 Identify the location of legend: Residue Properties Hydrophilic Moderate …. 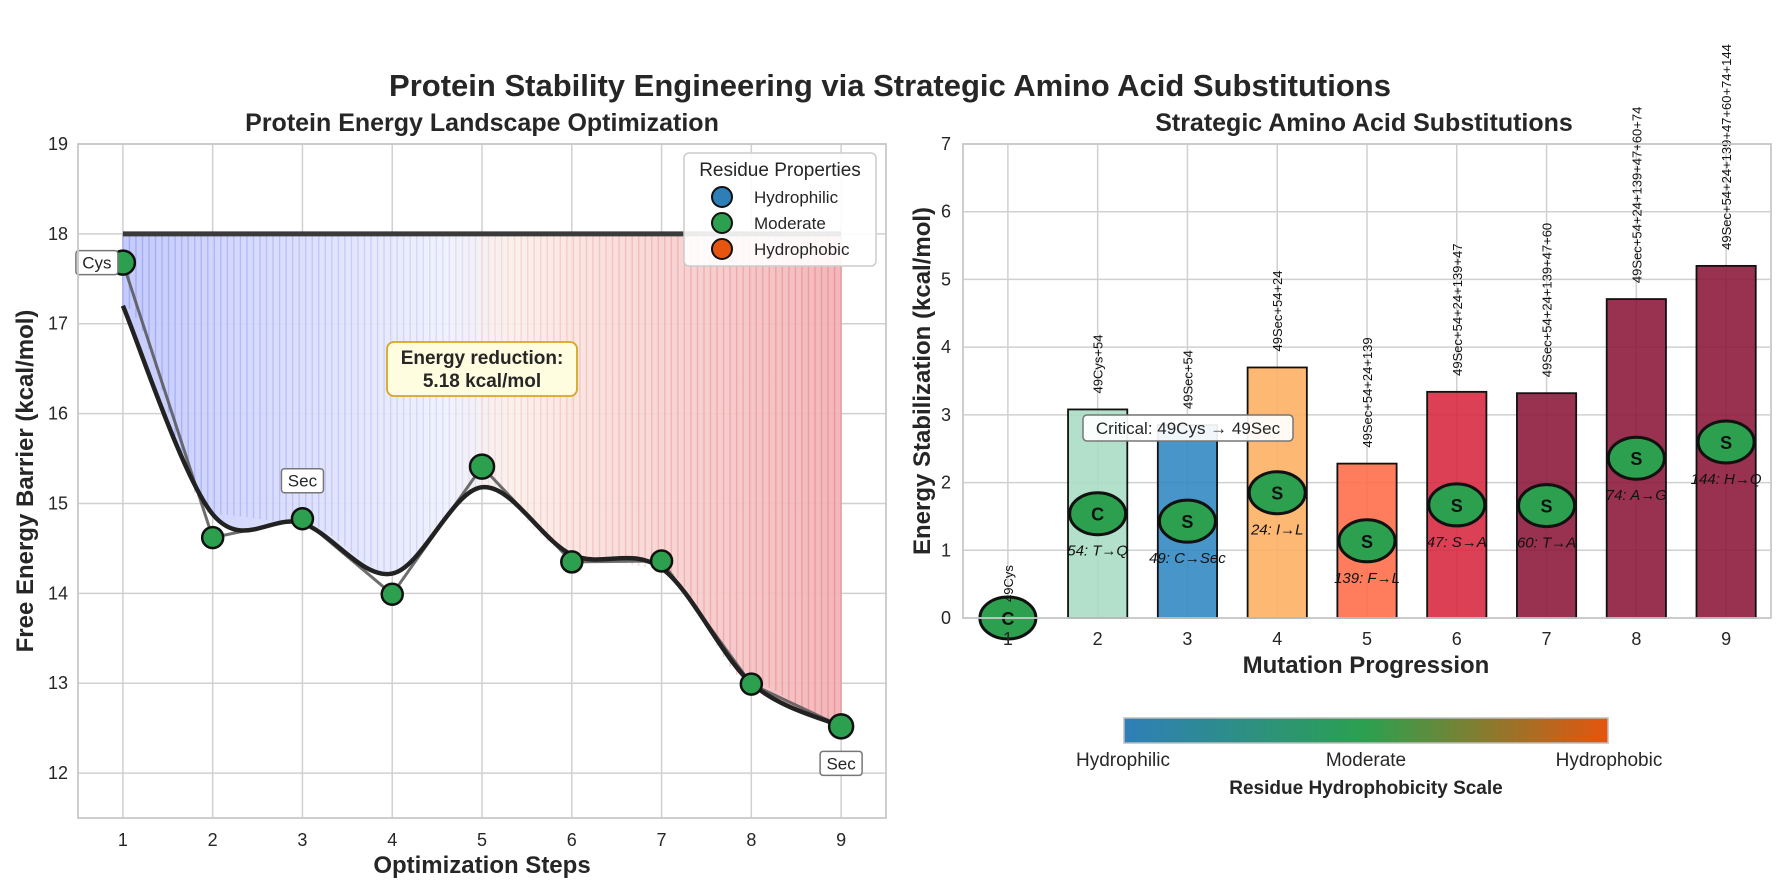
(780, 209).